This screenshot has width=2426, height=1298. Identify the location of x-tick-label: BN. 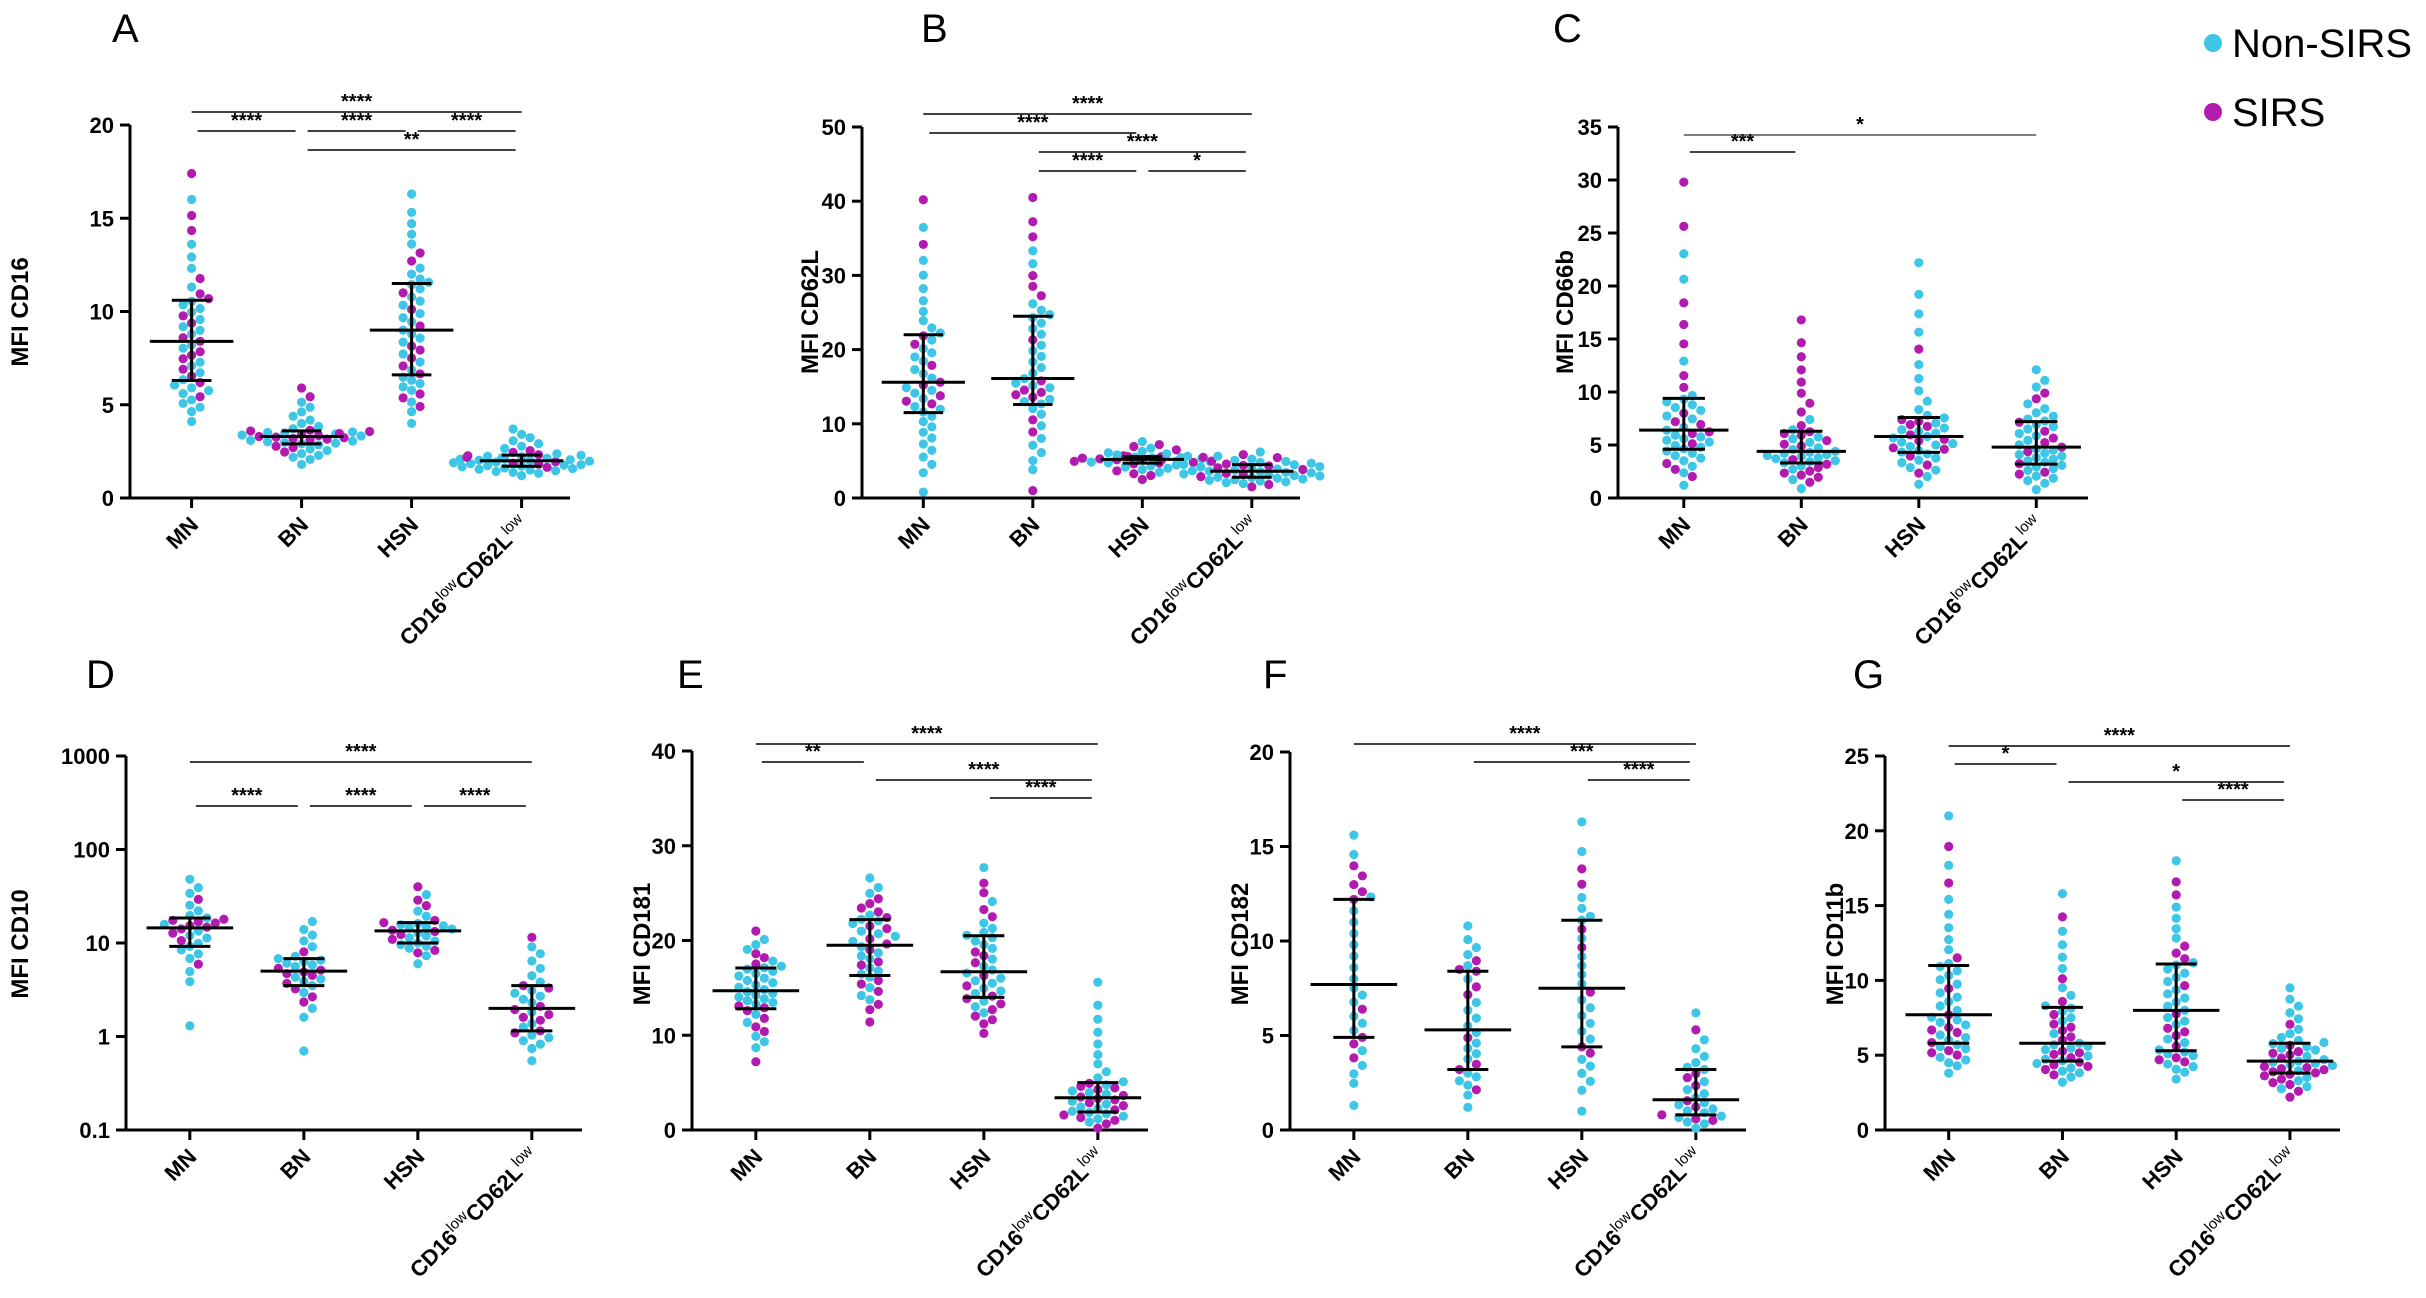
(1024, 532).